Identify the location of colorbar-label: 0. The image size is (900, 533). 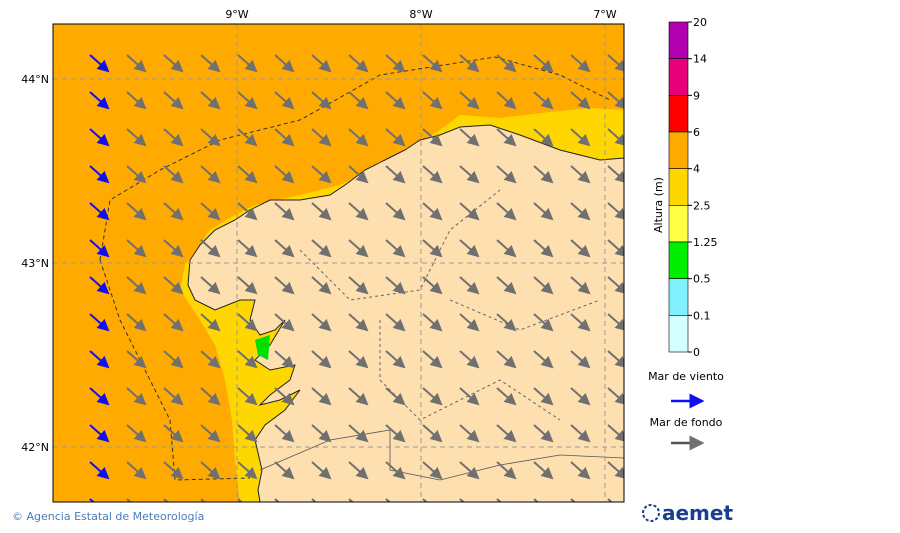
(696, 352).